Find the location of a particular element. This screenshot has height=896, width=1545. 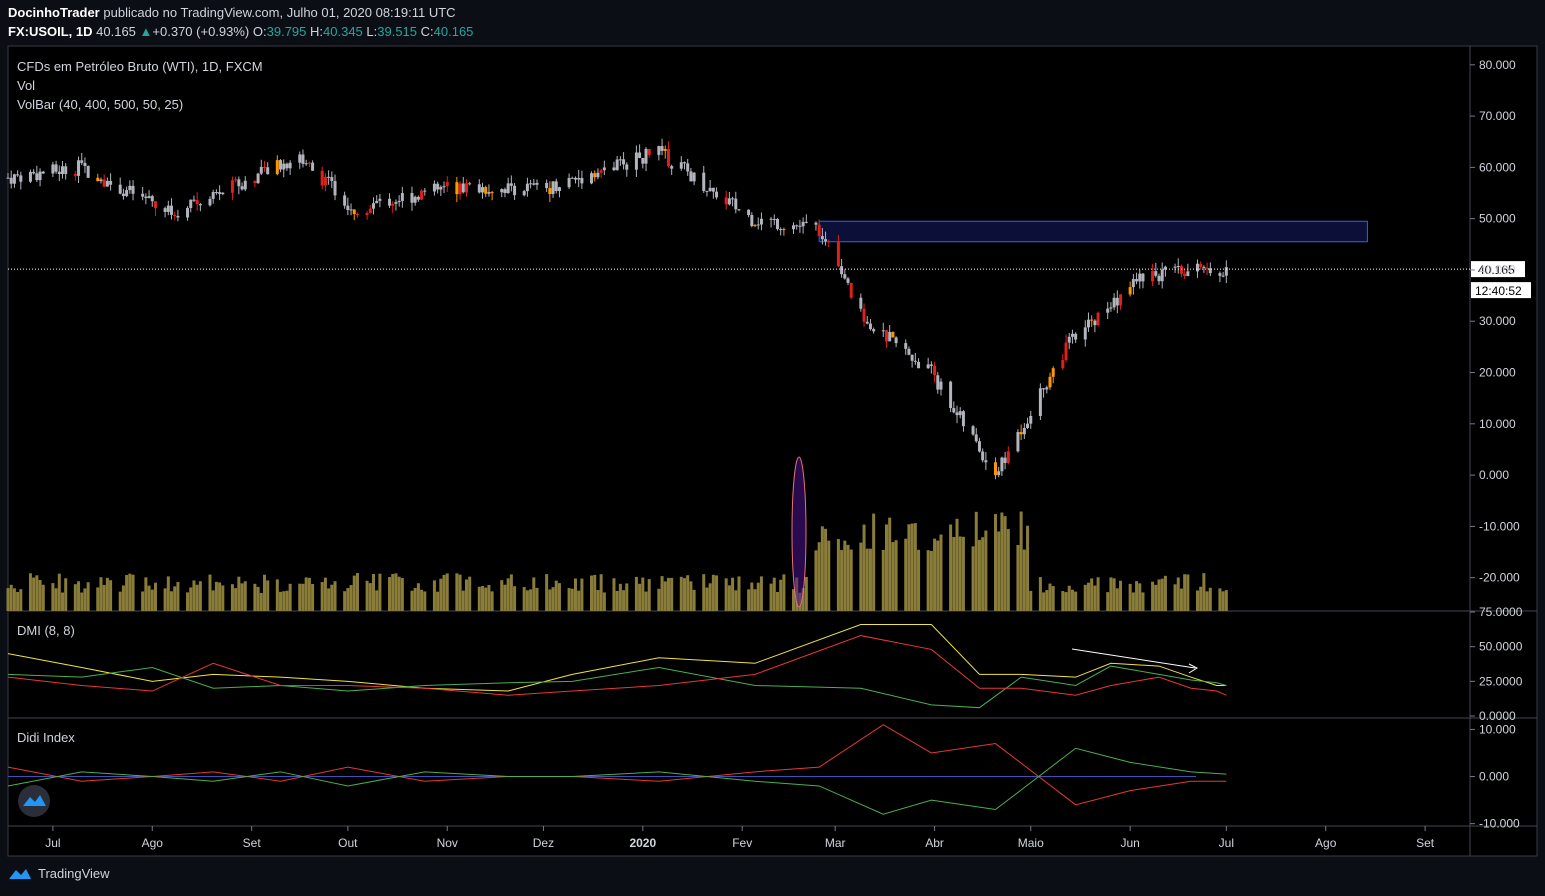

vol-legend: Vol is located at coordinates (26, 85).